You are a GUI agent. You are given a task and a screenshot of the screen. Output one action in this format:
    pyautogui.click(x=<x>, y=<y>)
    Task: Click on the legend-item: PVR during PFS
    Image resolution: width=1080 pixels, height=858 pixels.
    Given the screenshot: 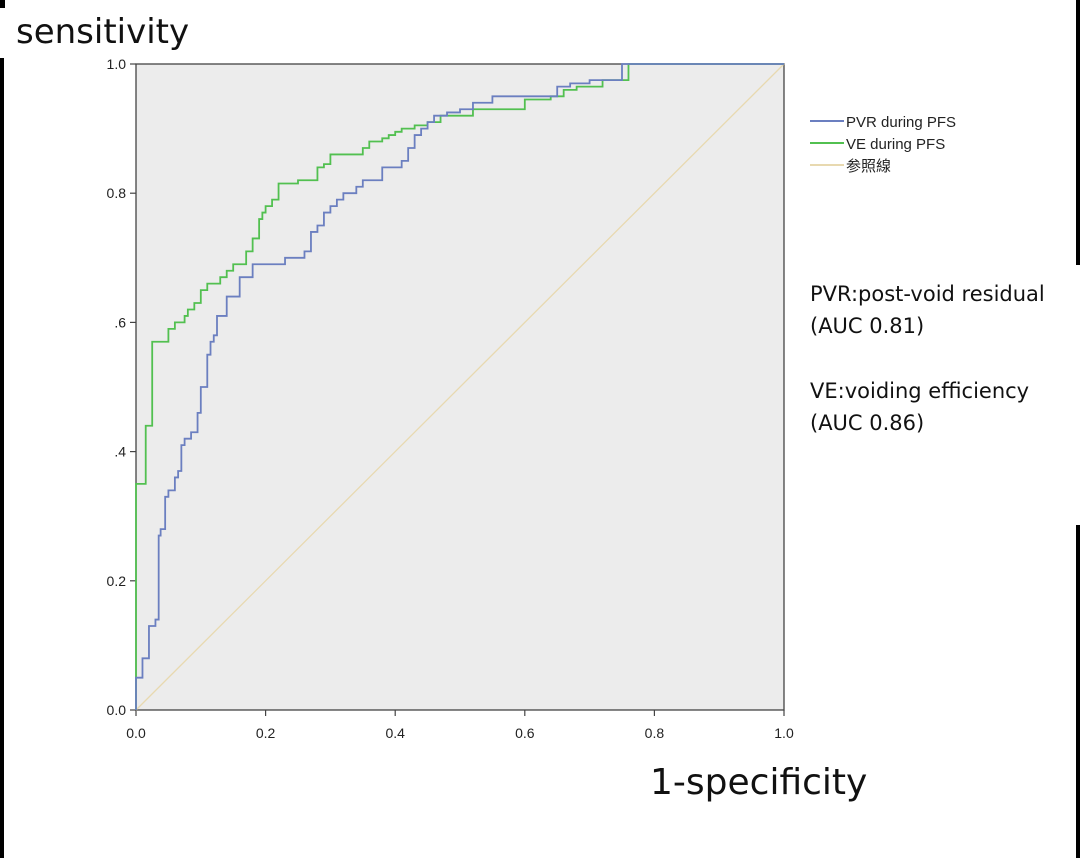 What is the action you would take?
    pyautogui.click(x=883, y=122)
    